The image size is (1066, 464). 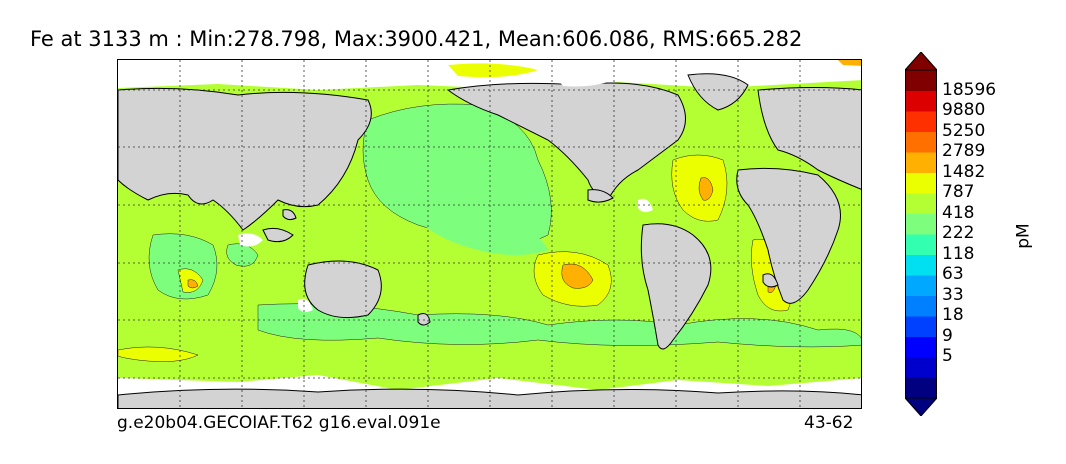 I want to click on south-pacific-orange, so click(x=577, y=276).